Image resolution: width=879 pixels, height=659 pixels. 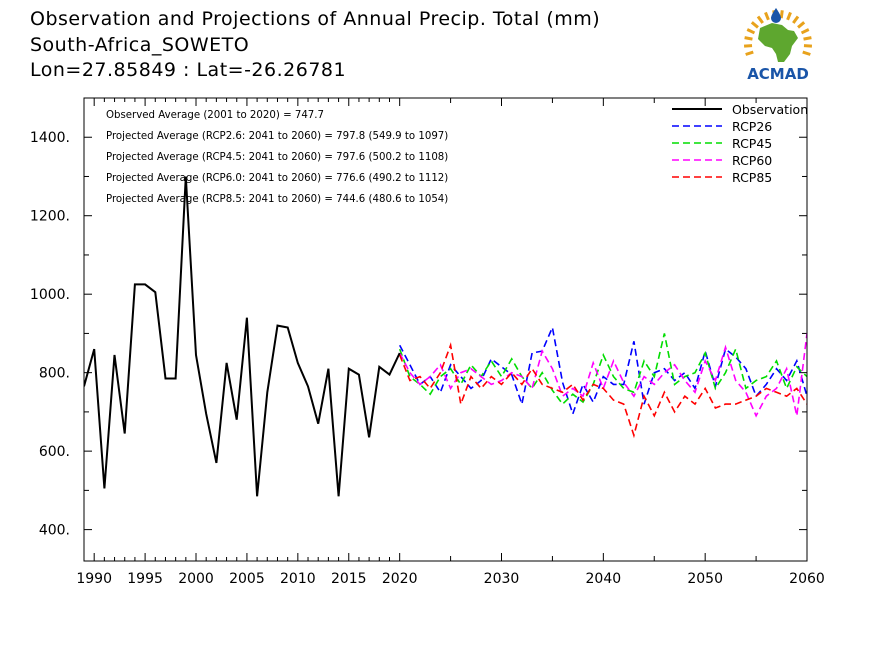 What do you see at coordinates (50, 295) in the screenshot?
I see `y-tick-label: 1000.` at bounding box center [50, 295].